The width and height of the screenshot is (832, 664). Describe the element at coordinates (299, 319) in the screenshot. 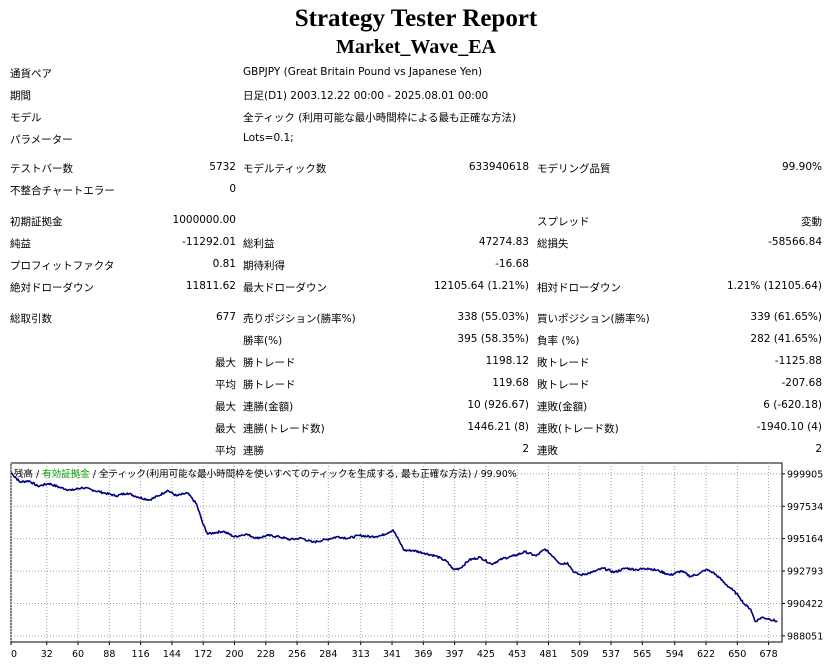

I see `short-positions-label: 売りポジション(勝率%)` at that location.